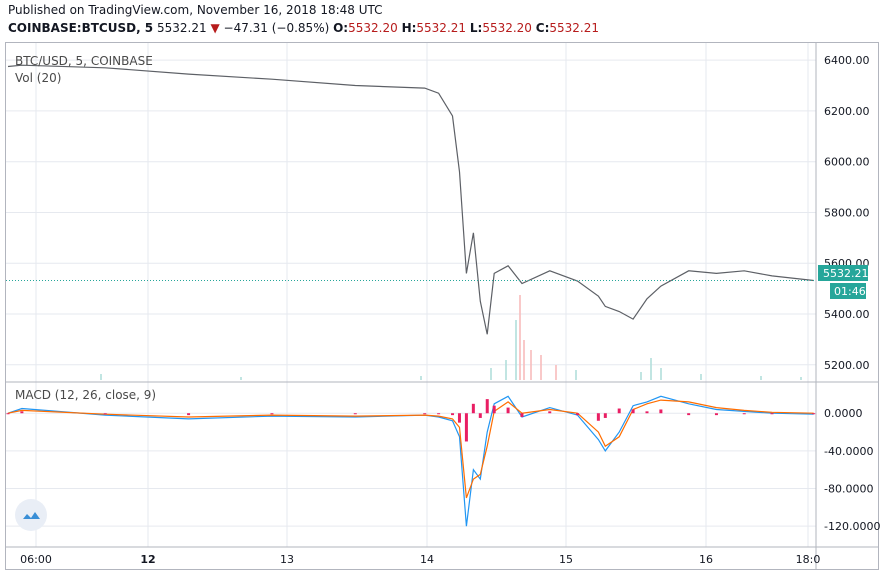  I want to click on cloud-logo-icon, so click(31, 515).